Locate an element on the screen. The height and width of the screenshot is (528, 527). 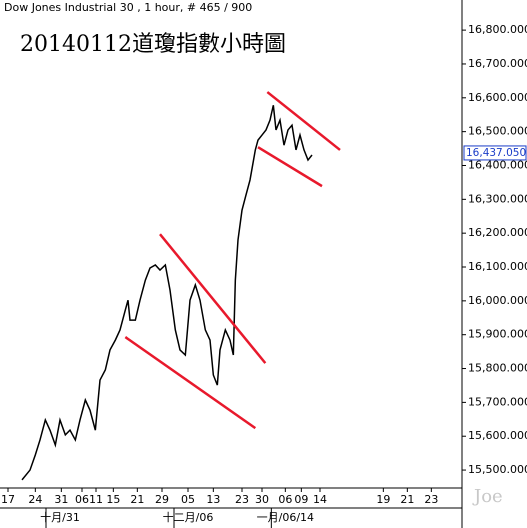
x-tick-label: 17 is located at coordinates (8, 499).